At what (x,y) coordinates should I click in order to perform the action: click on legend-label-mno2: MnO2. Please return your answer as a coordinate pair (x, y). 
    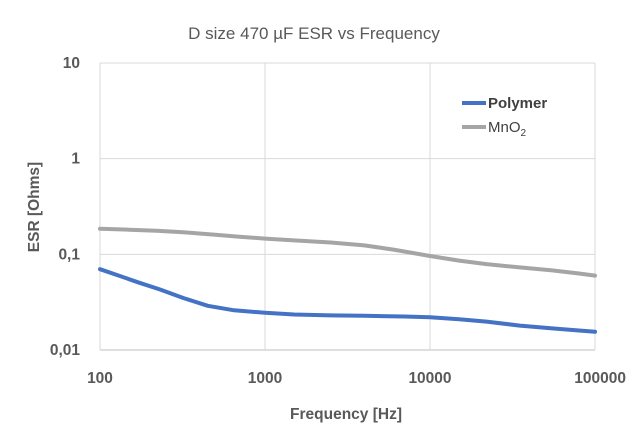
    Looking at the image, I should click on (507, 129).